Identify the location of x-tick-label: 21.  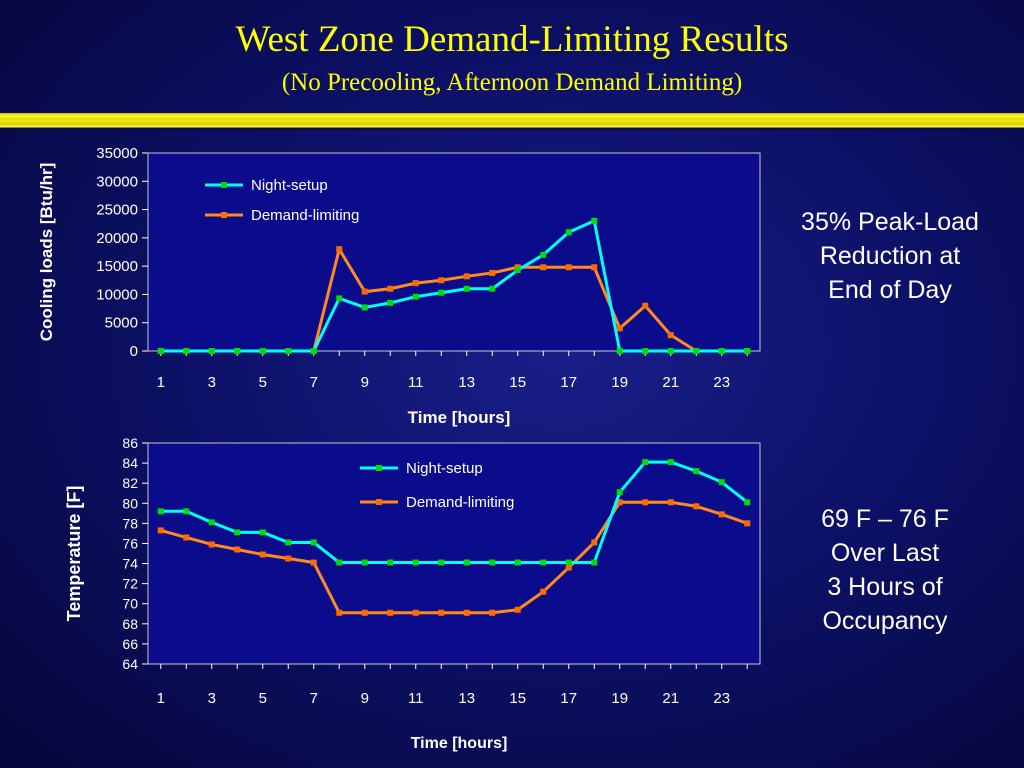
(670, 382).